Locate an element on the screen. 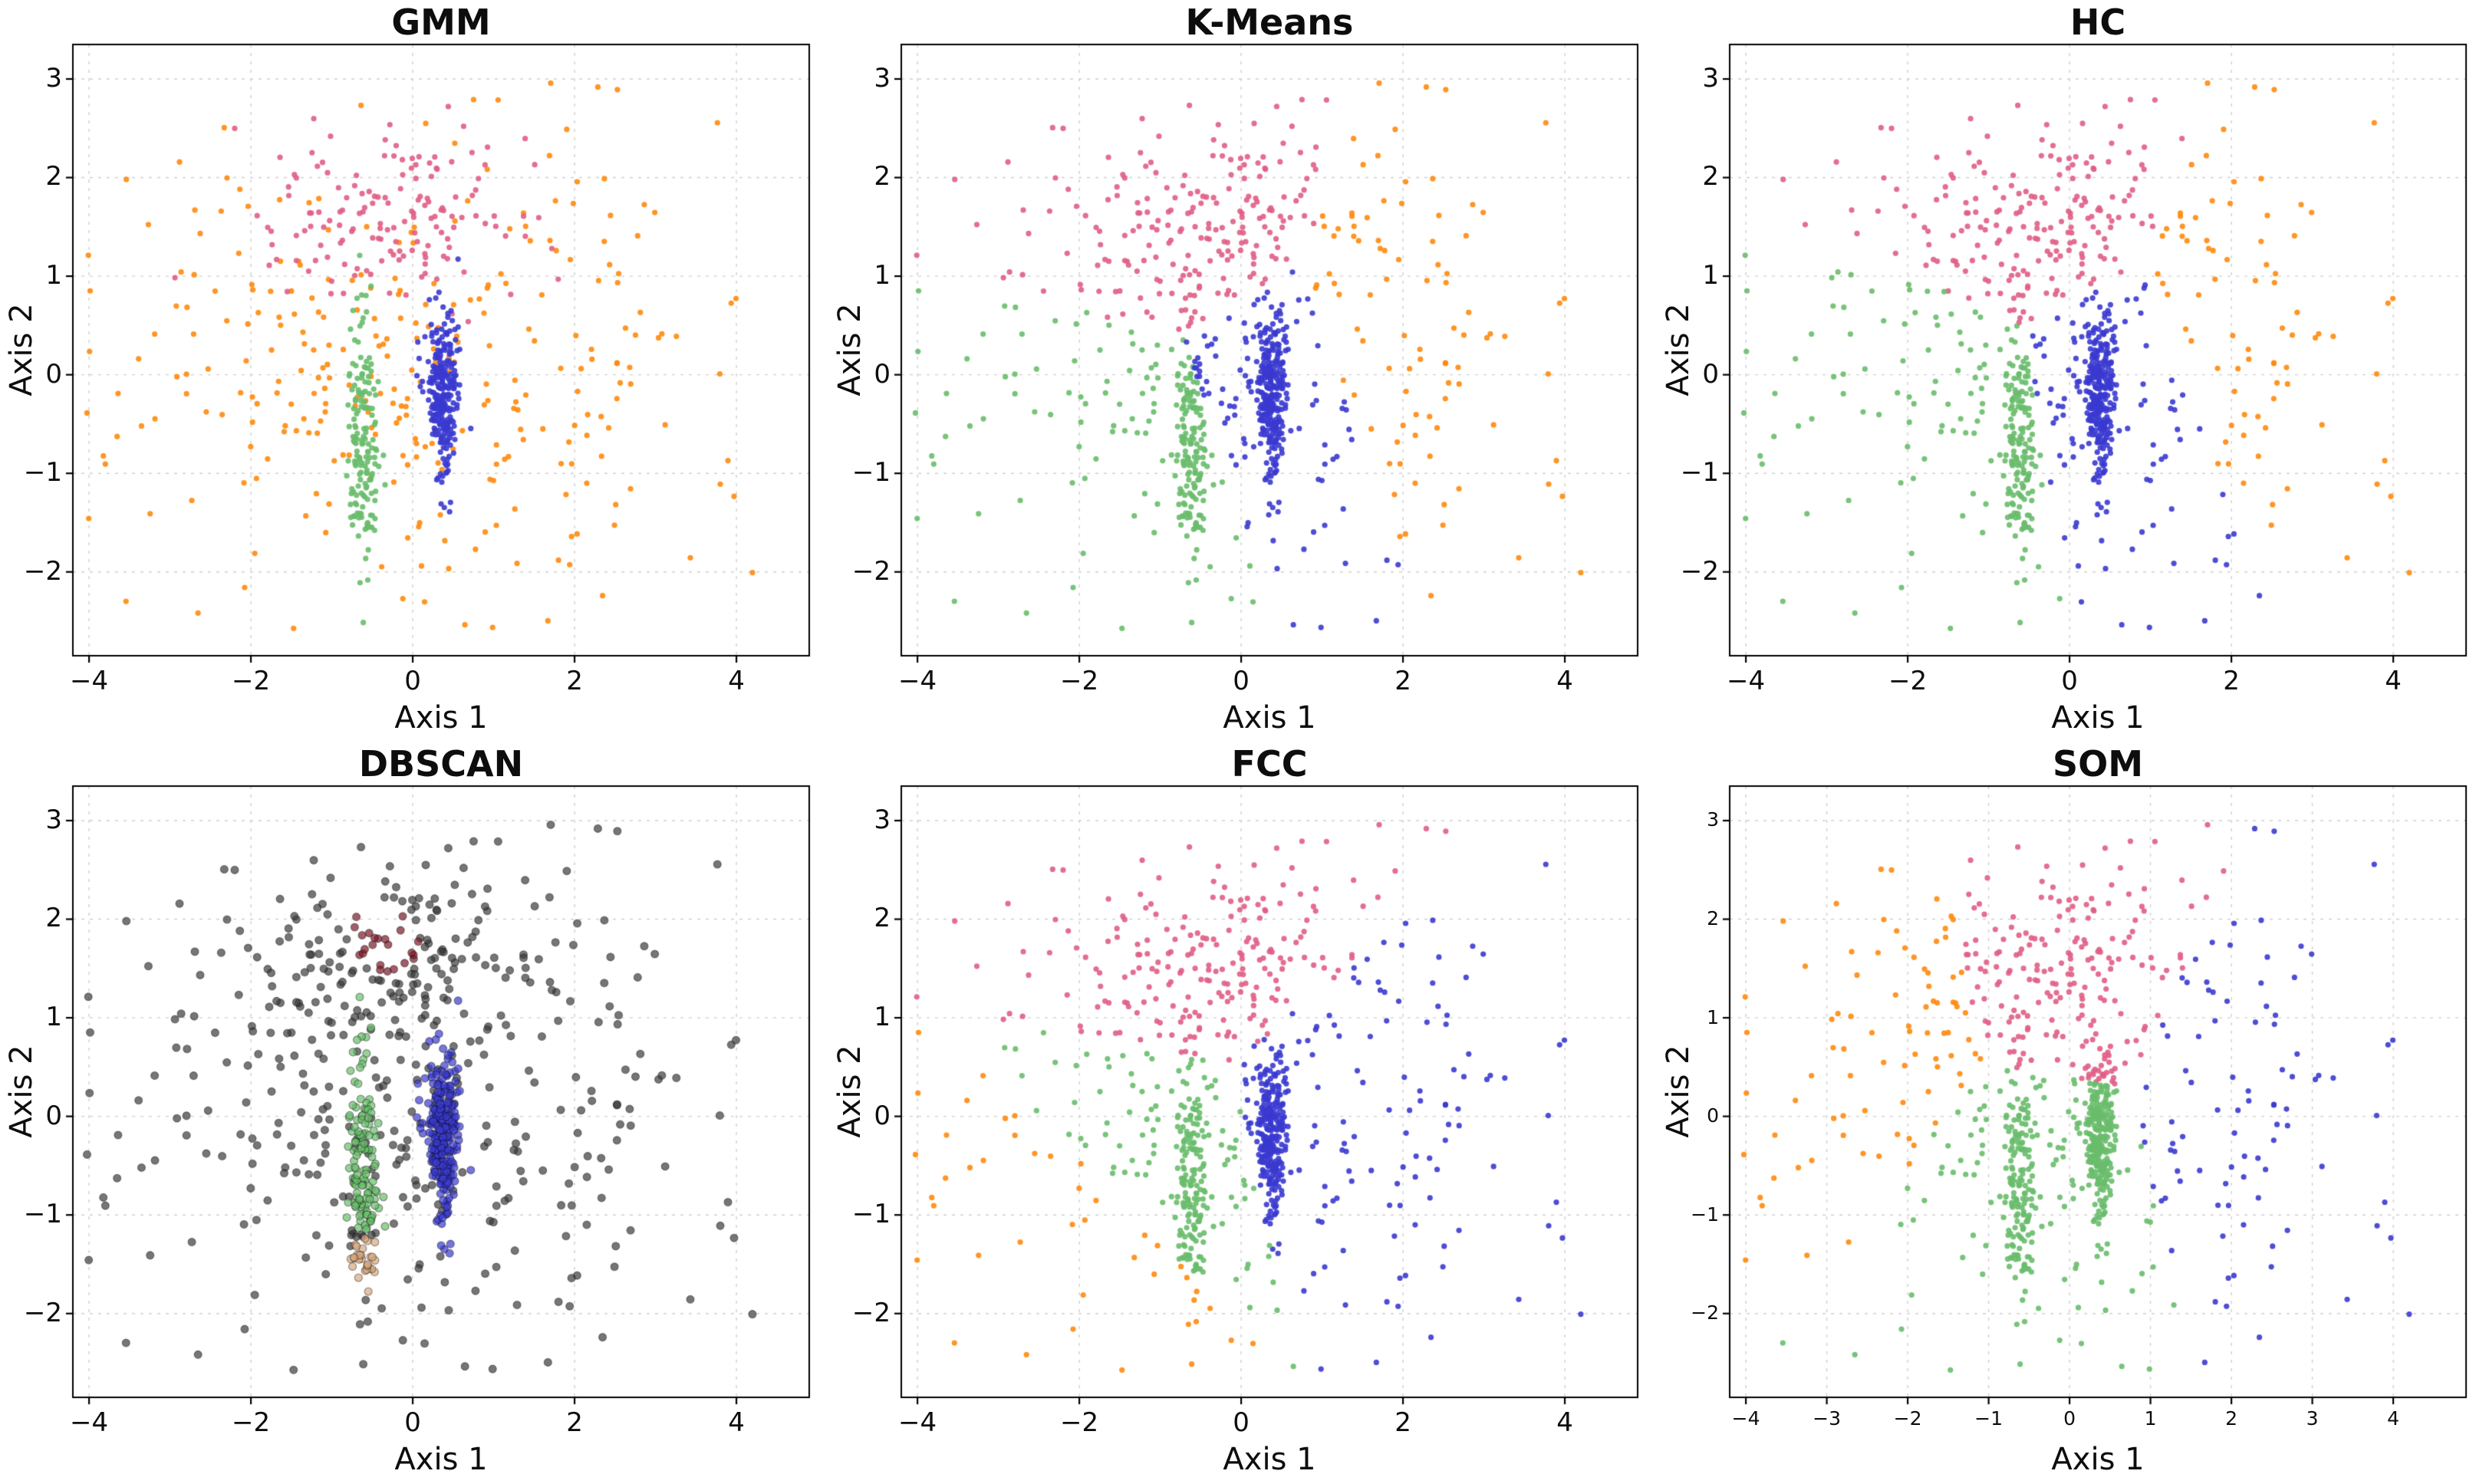 Image resolution: width=2486 pixels, height=1484 pixels. x-tick-label: −3 is located at coordinates (1827, 1418).